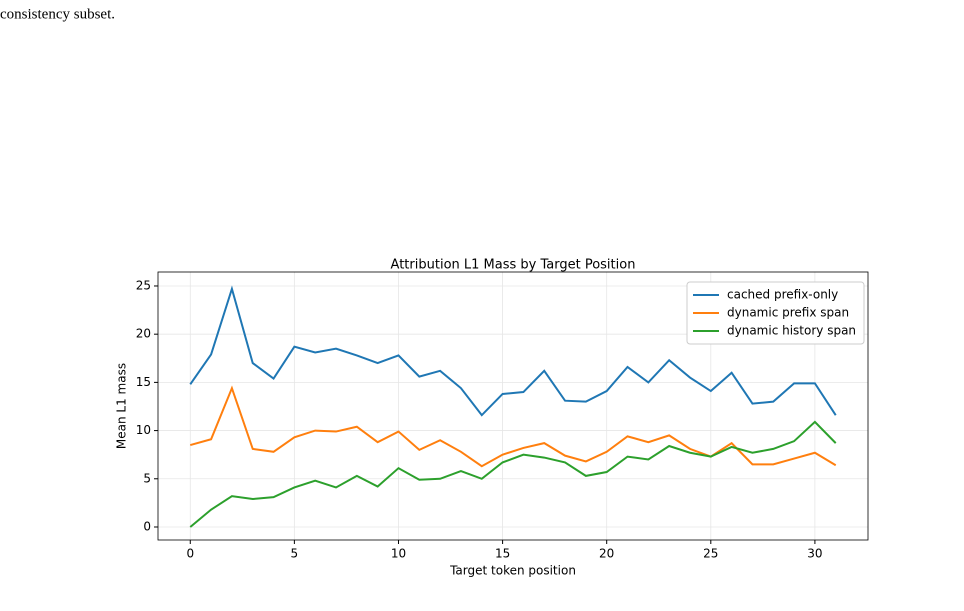 The height and width of the screenshot is (611, 964). Describe the element at coordinates (606, 554) in the screenshot. I see `x-tick-label: 20` at that location.